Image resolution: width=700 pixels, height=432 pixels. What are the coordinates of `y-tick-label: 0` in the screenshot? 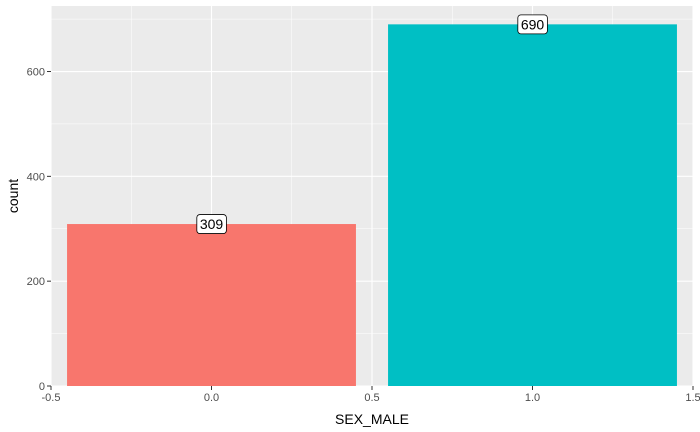 It's located at (42, 387).